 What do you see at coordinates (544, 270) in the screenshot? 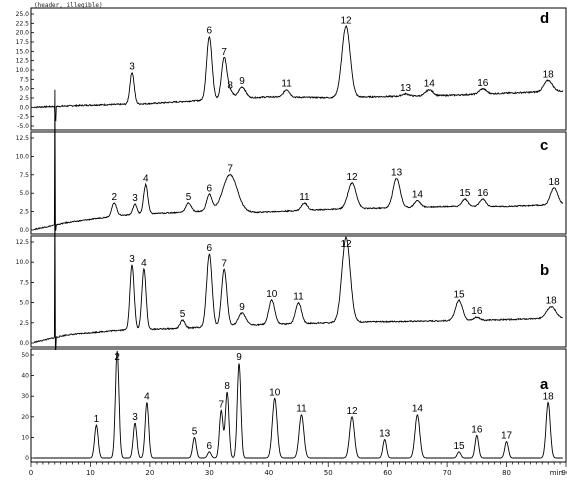
I see `panel-letter: b` at bounding box center [544, 270].